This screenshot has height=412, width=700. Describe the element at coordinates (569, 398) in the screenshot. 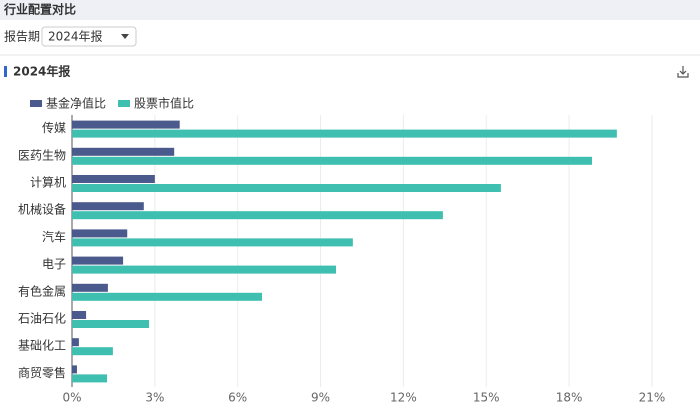

I see `x-tick-label: 18%` at that location.